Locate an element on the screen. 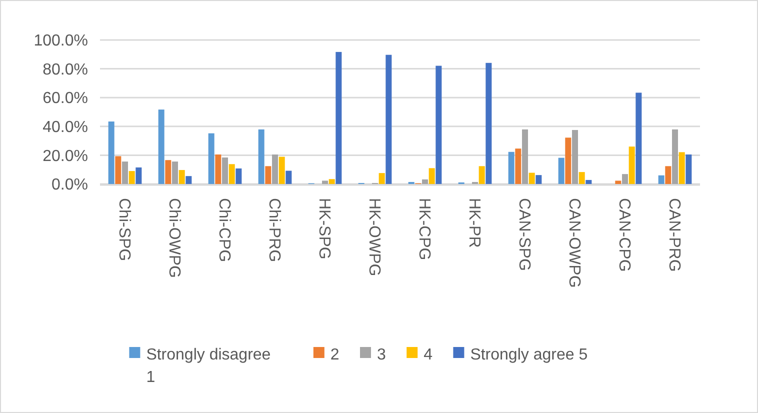 Image resolution: width=758 pixels, height=413 pixels. x-tick-label: Chi-SPG is located at coordinates (123, 230).